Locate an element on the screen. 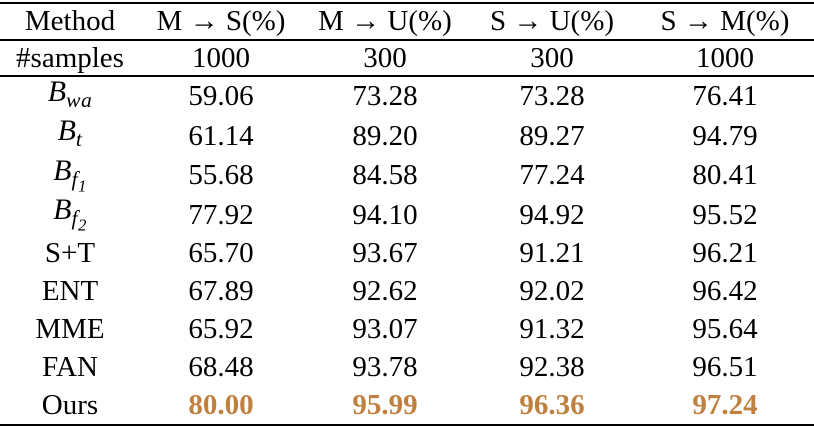 The image size is (814, 426). cell-value: 65.70 is located at coordinates (221, 253).